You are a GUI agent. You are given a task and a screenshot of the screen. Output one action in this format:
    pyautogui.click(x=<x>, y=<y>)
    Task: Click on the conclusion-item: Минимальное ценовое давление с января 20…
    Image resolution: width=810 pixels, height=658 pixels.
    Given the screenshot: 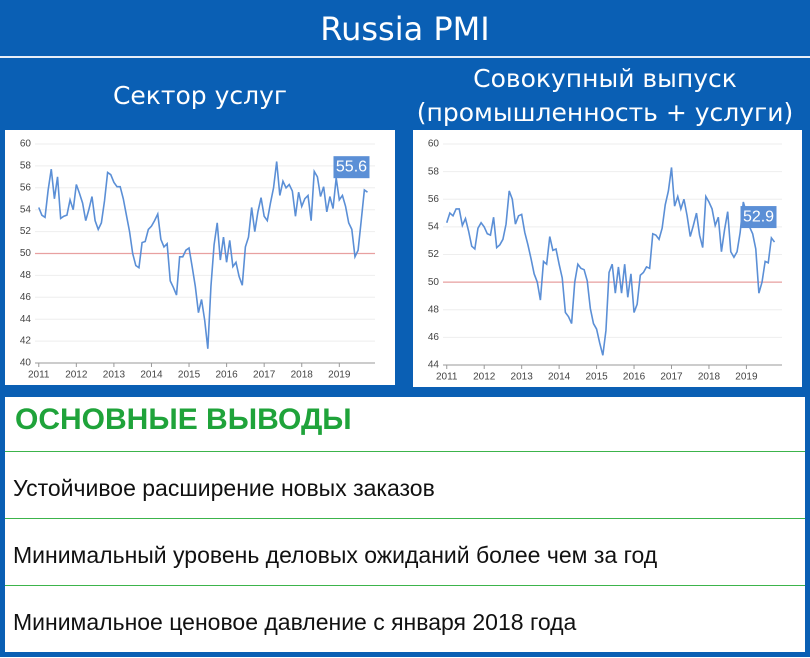 What is the action you would take?
    pyautogui.click(x=405, y=618)
    